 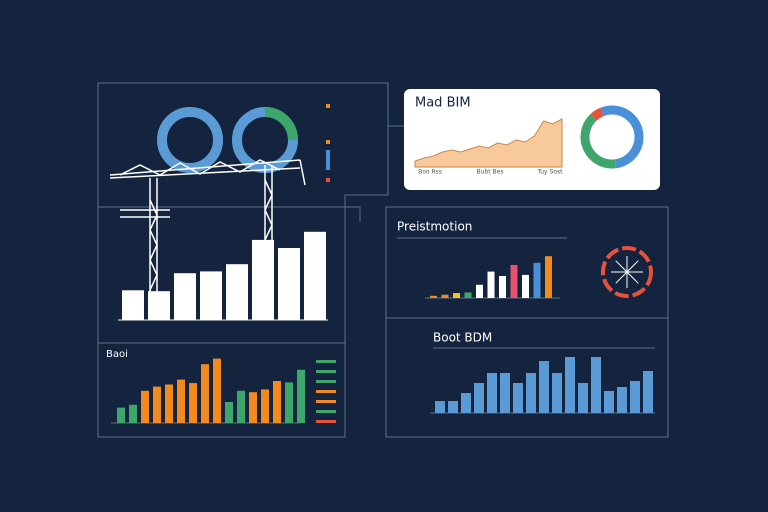 What do you see at coordinates (117, 354) in the screenshot?
I see `baoi-title: Baoi` at bounding box center [117, 354].